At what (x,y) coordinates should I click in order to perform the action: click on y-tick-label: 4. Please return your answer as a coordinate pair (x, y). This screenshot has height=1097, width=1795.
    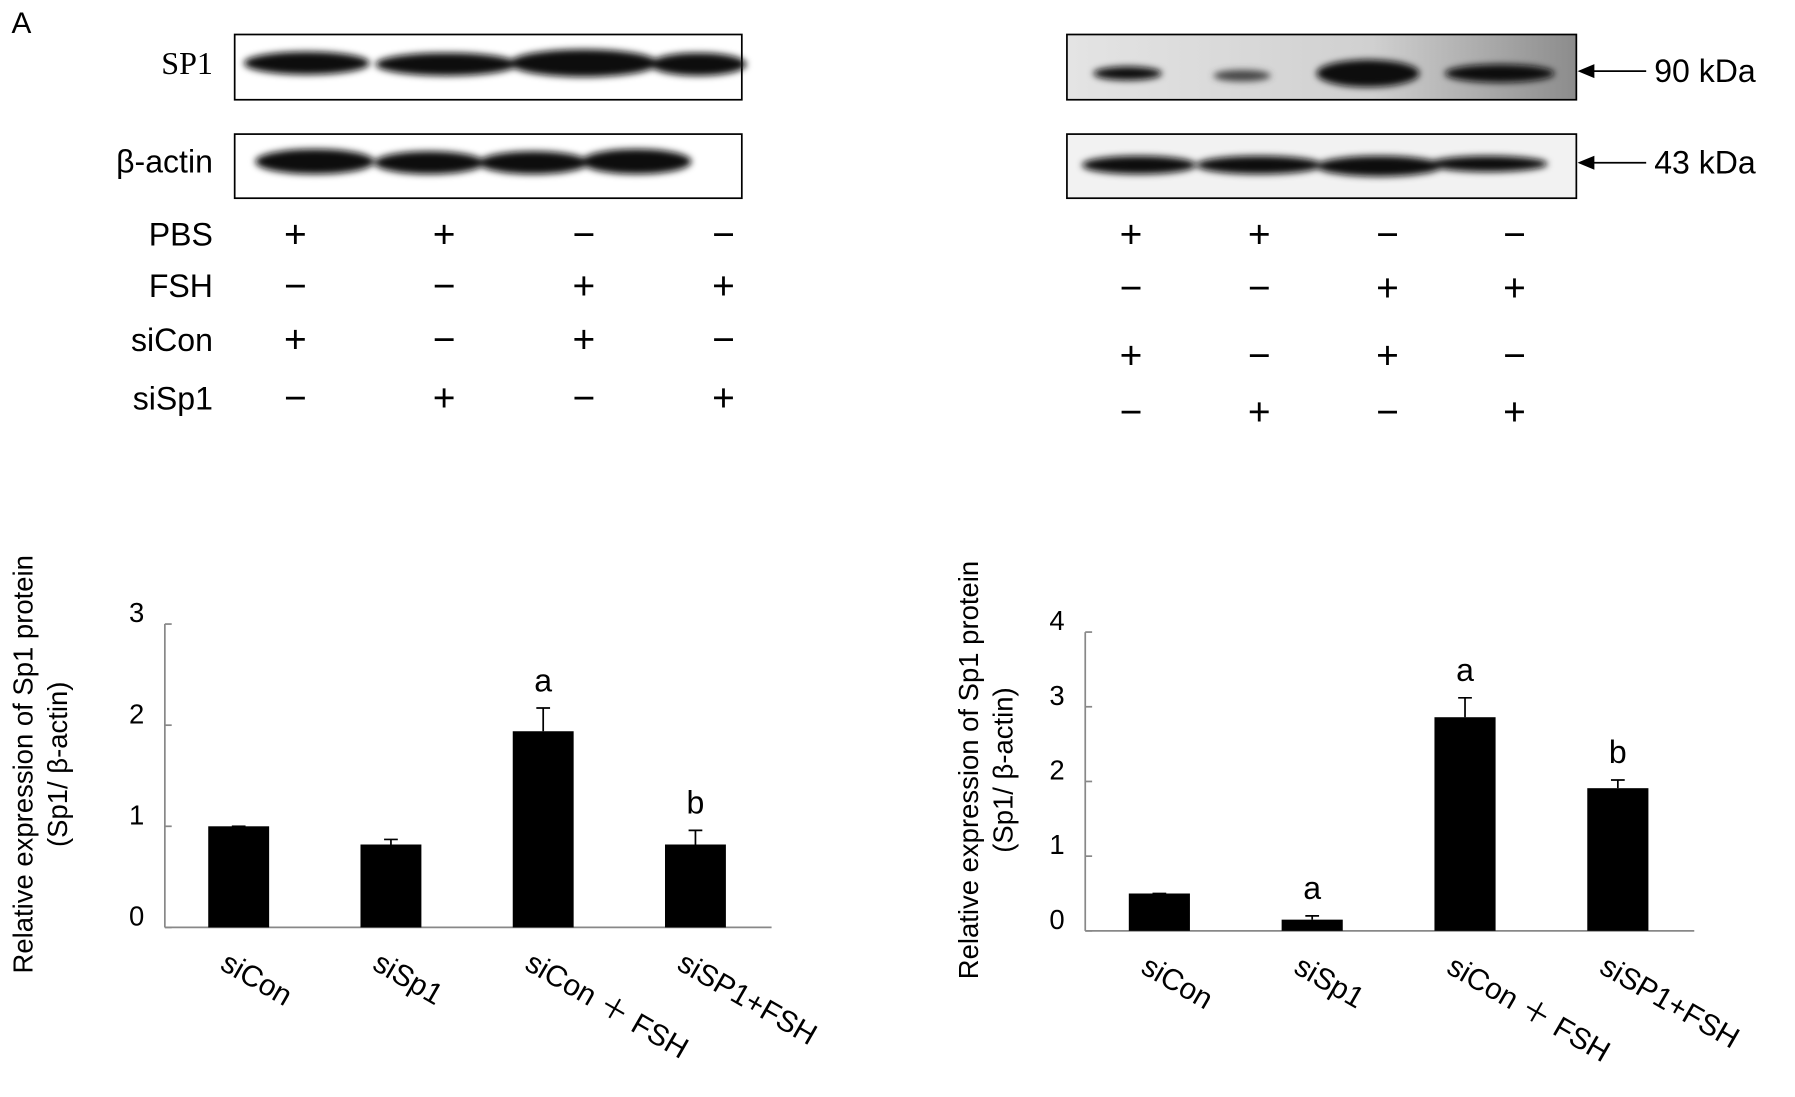
    Looking at the image, I should click on (1056, 620).